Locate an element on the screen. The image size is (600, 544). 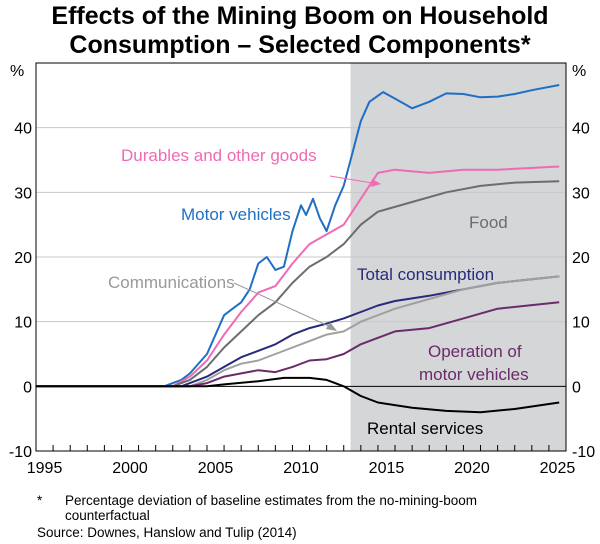
label-operation-line2: motor vehicles is located at coordinates (474, 374).